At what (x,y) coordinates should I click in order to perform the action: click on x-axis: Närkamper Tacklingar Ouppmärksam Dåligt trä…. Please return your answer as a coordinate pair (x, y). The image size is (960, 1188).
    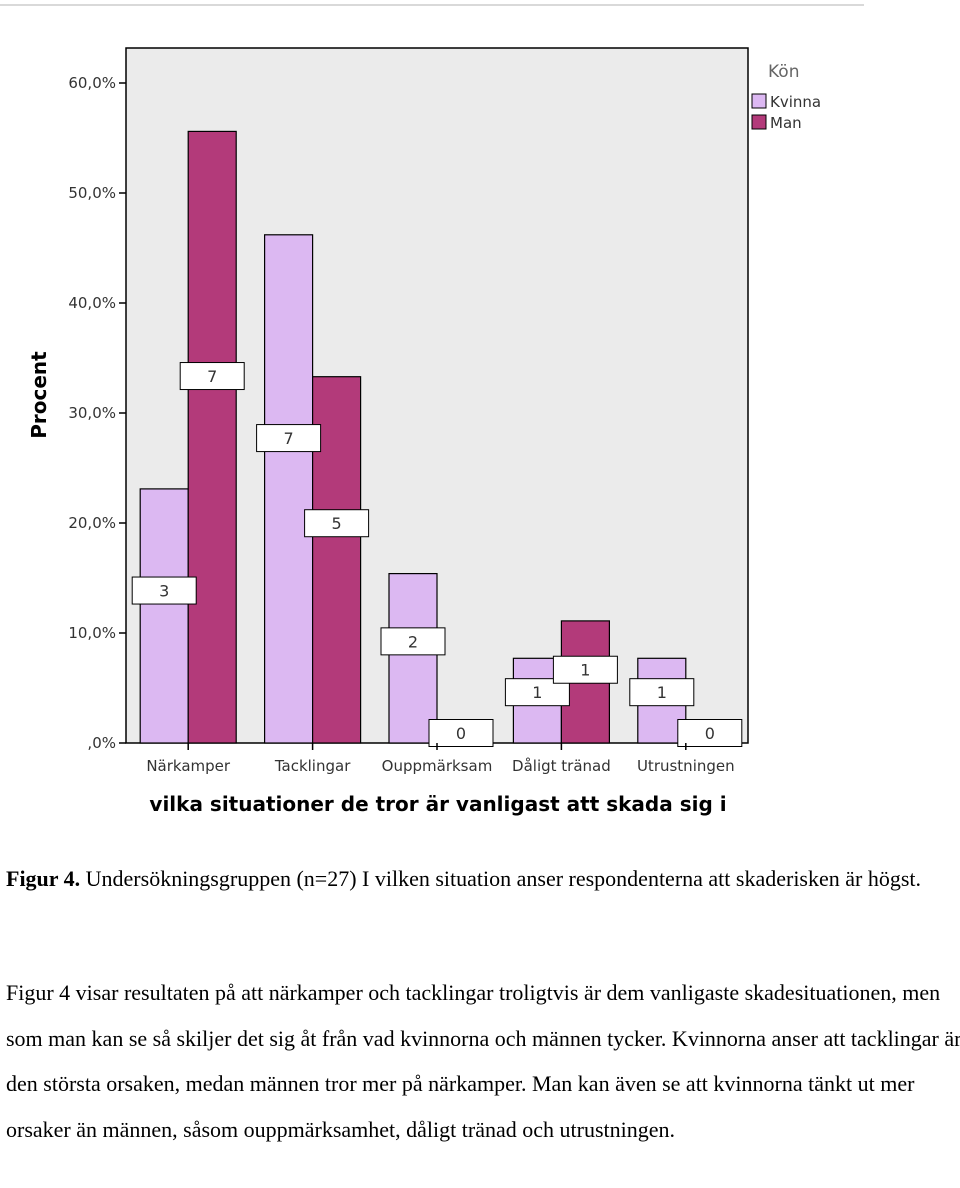
    Looking at the image, I should click on (440, 759).